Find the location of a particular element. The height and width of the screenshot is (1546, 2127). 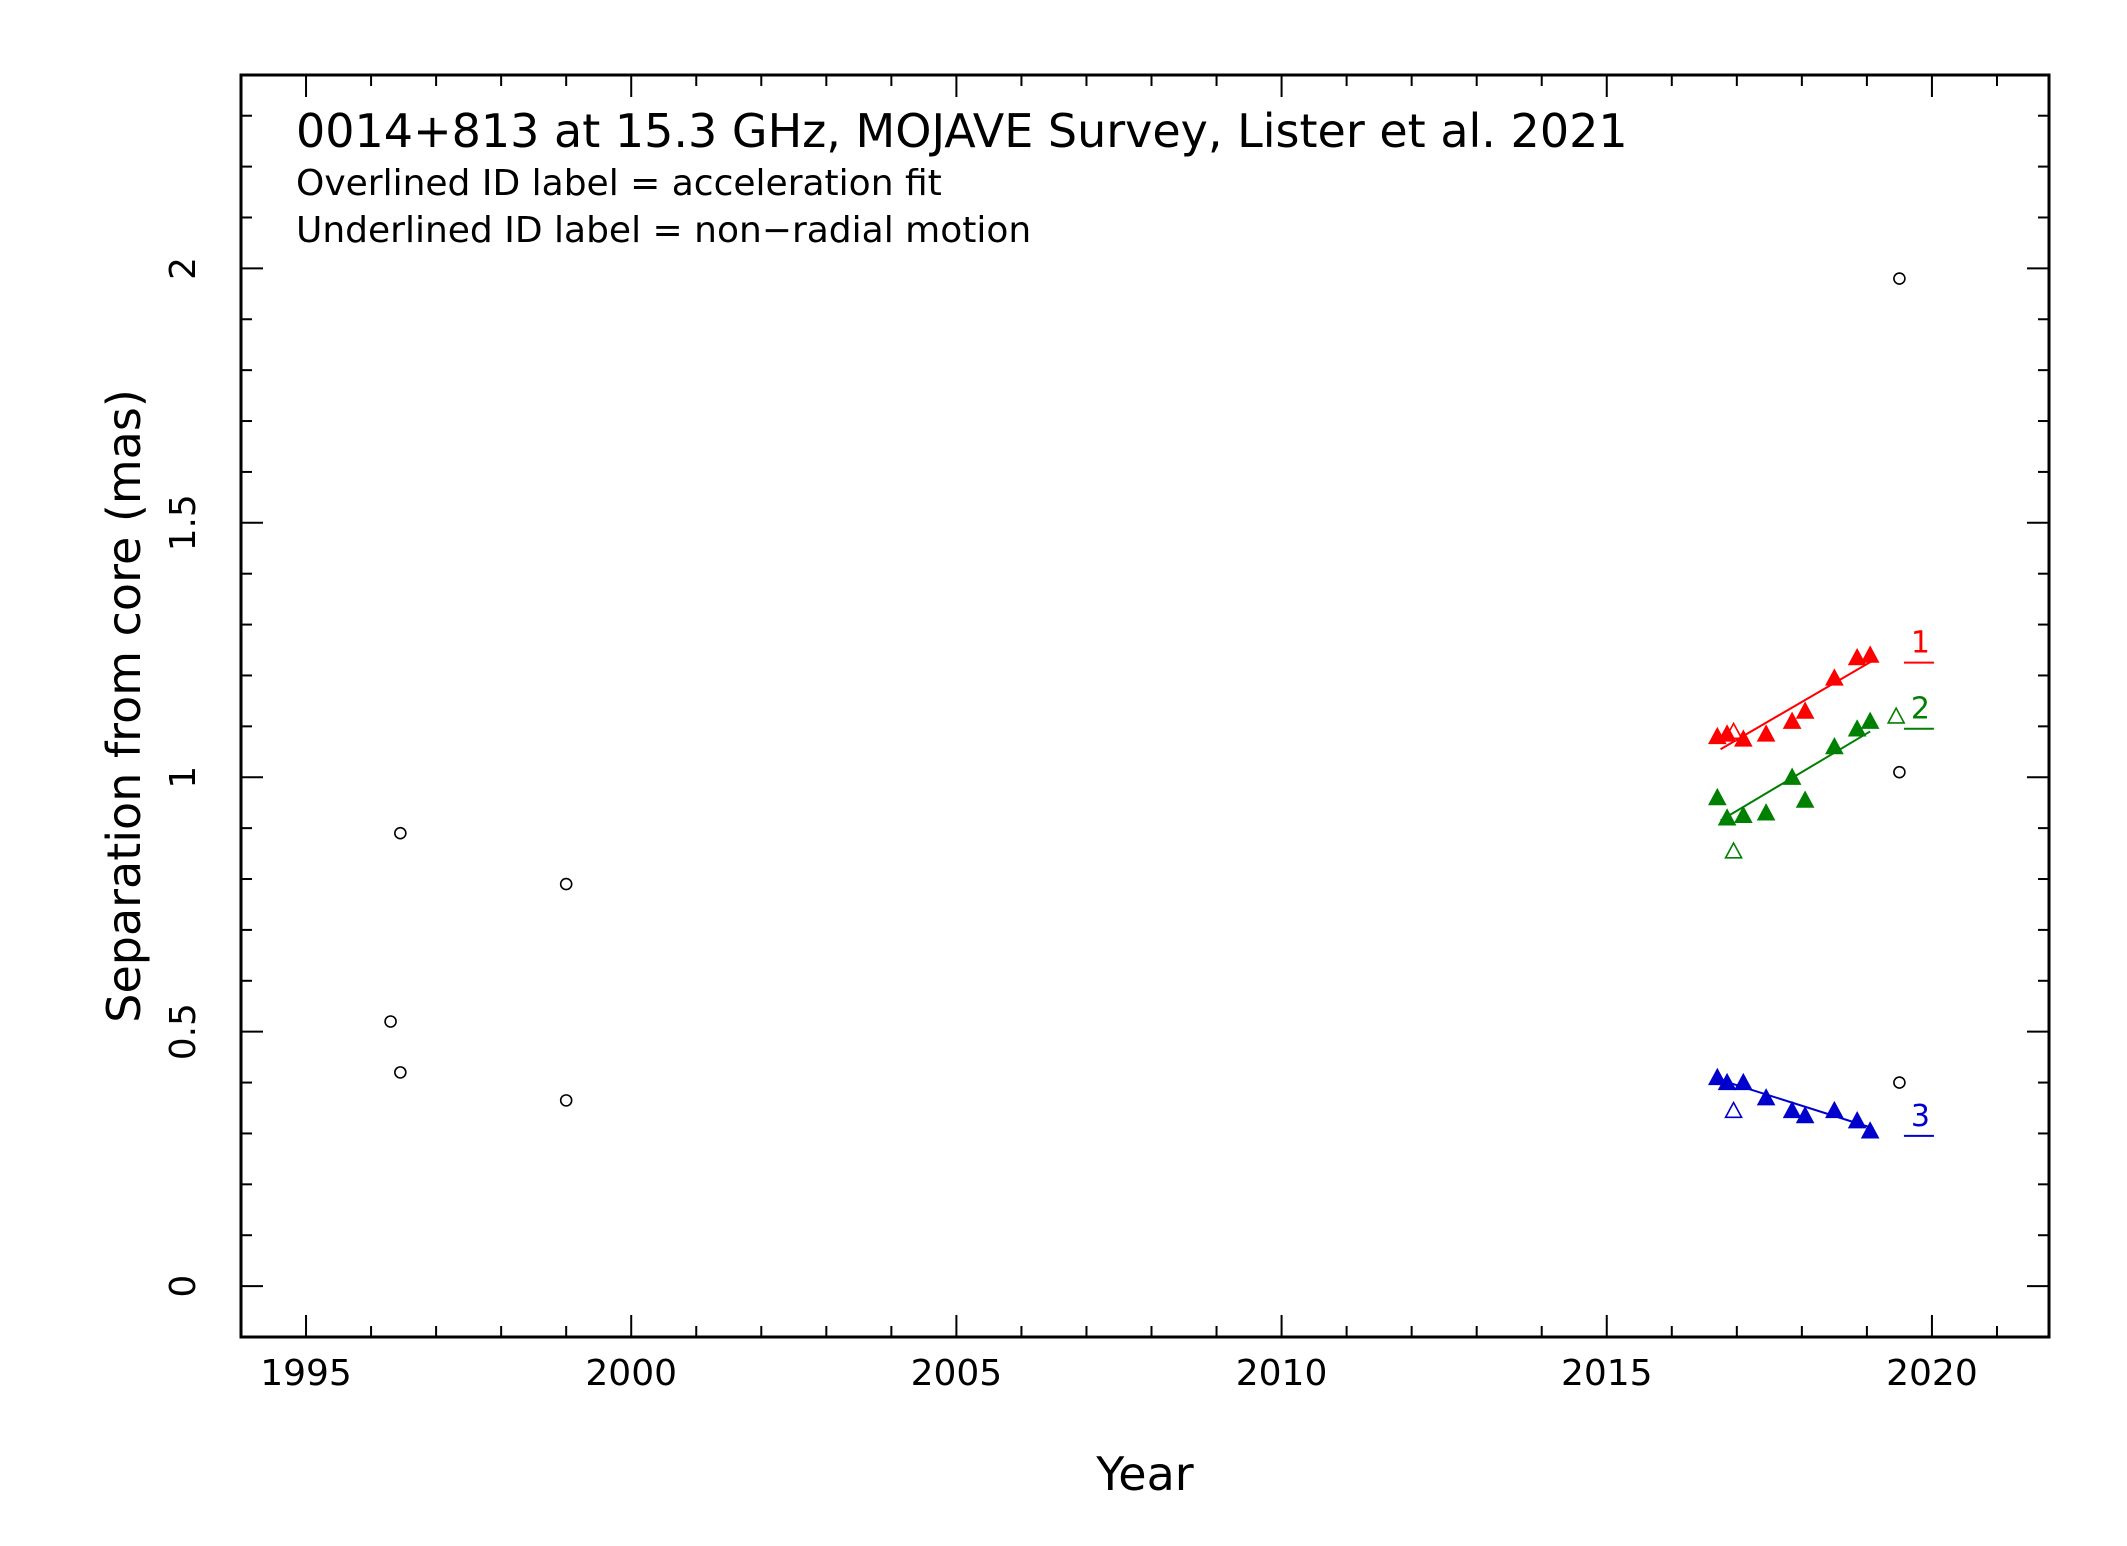

x-tick-label: 2005 is located at coordinates (957, 1373).